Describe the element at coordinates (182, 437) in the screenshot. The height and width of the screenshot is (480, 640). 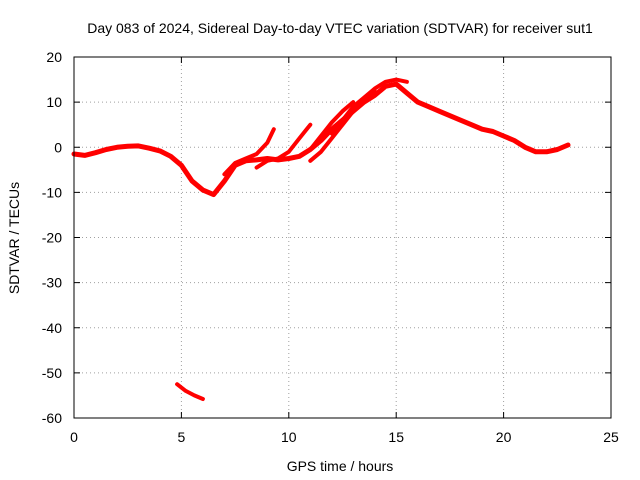
I see `x-tick-label: 5` at that location.